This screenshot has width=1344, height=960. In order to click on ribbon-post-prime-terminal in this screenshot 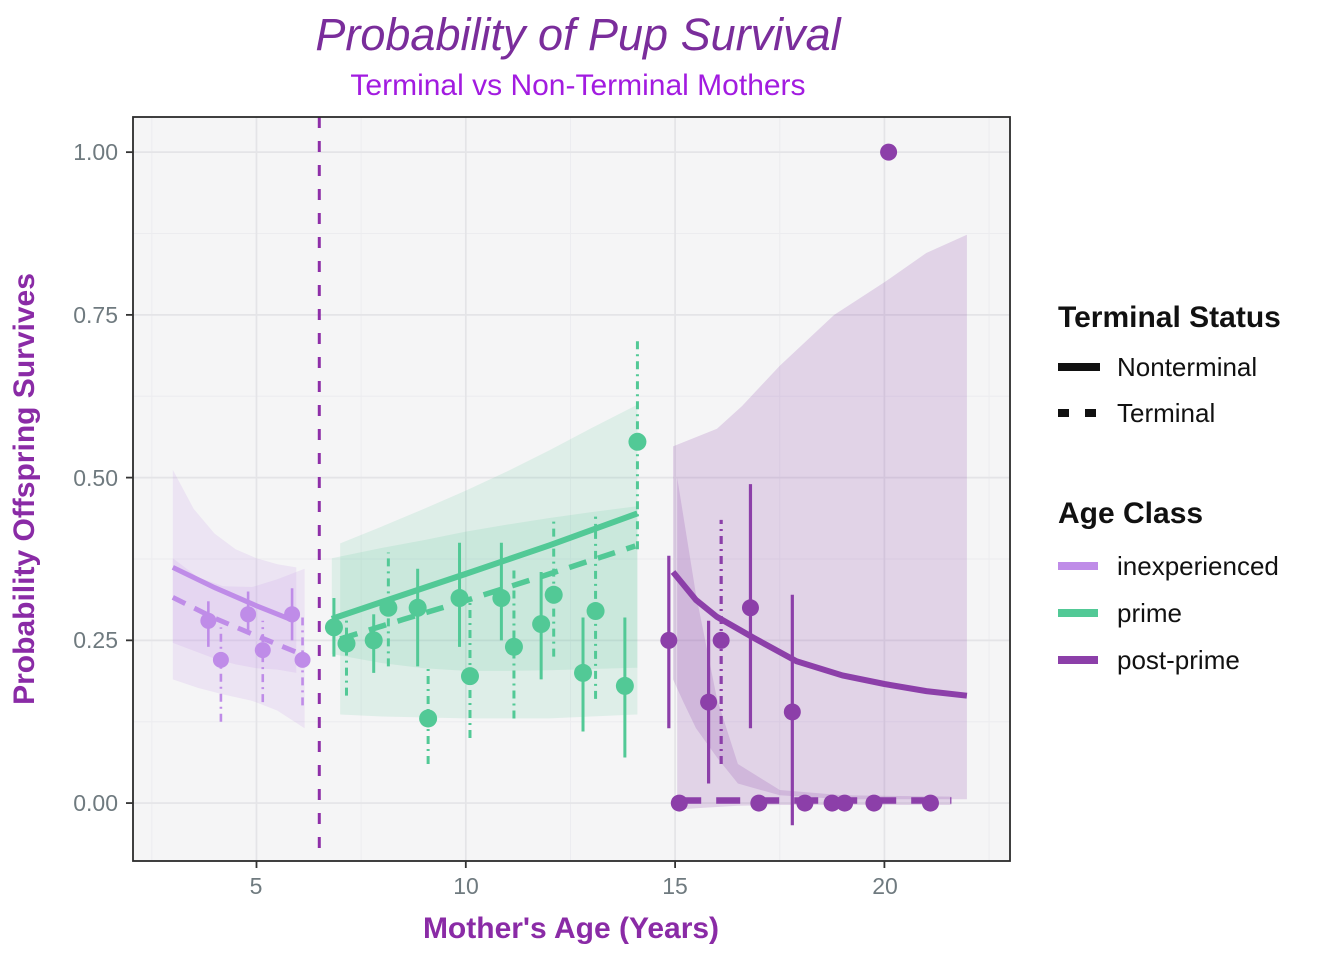, I will do `click(814, 643)`.